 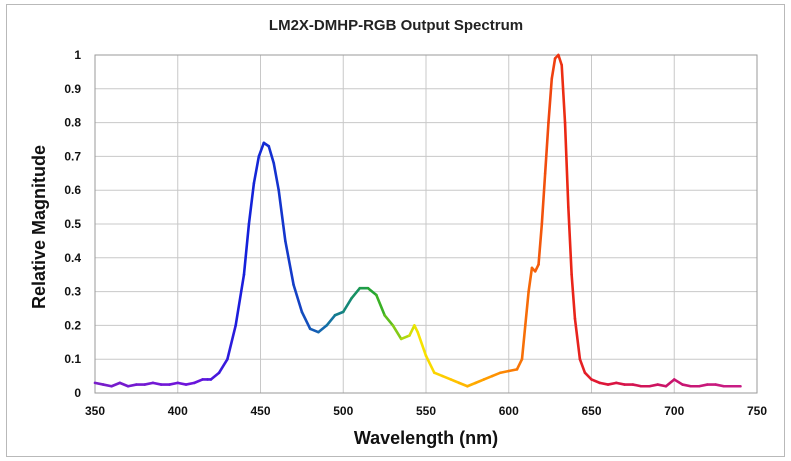 What do you see at coordinates (72, 258) in the screenshot?
I see `y-tick-label: 0.4` at bounding box center [72, 258].